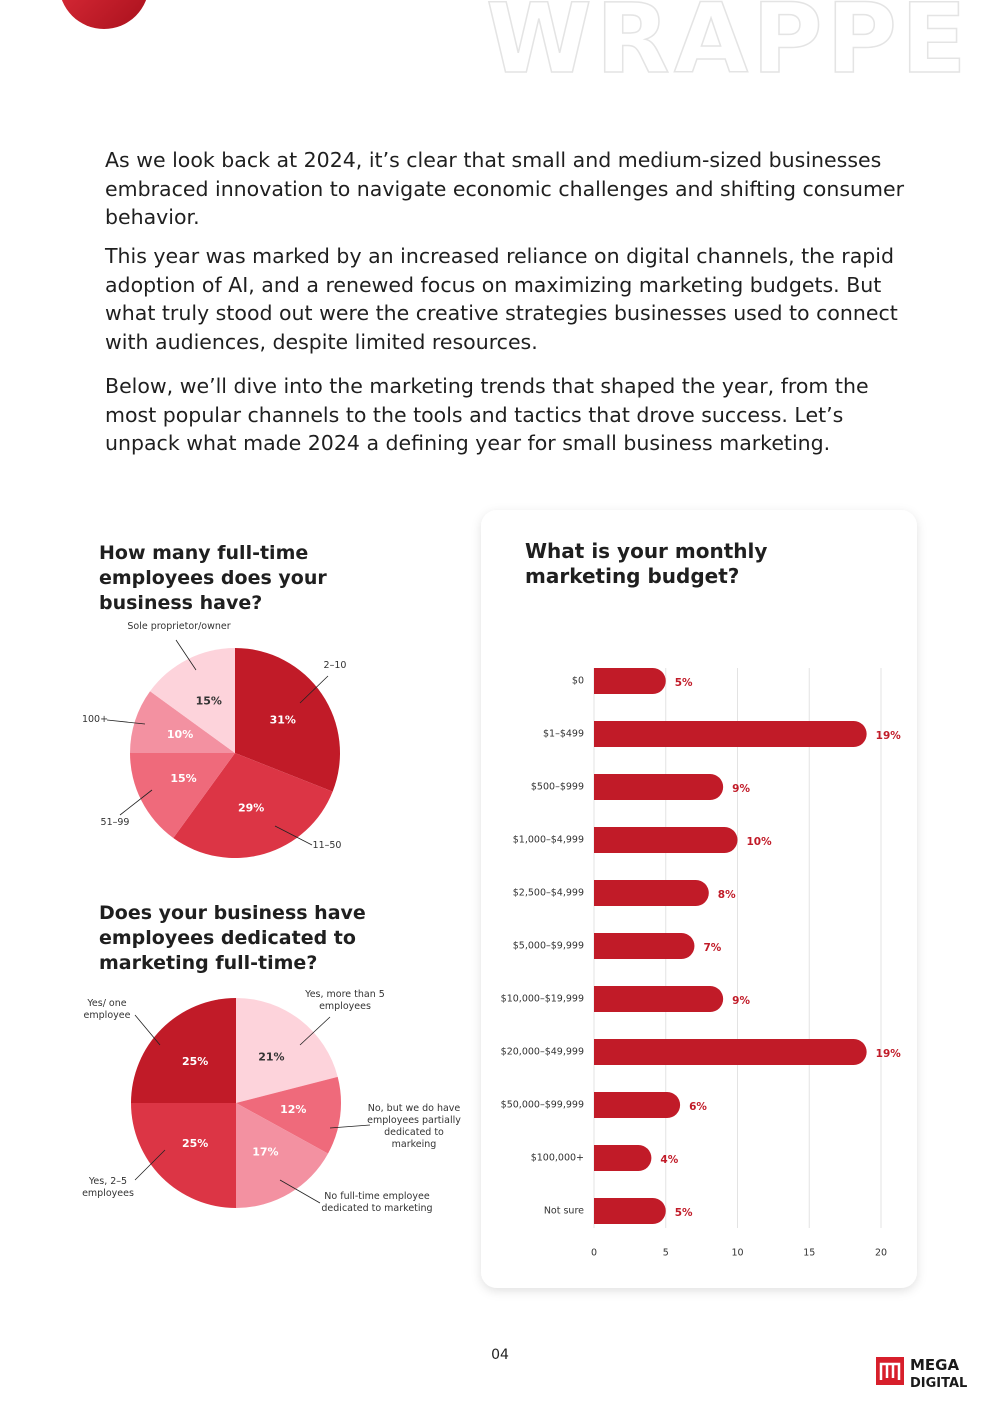 The width and height of the screenshot is (1000, 1415). Describe the element at coordinates (335, 665) in the screenshot. I see `slice-label: 2–10` at that location.